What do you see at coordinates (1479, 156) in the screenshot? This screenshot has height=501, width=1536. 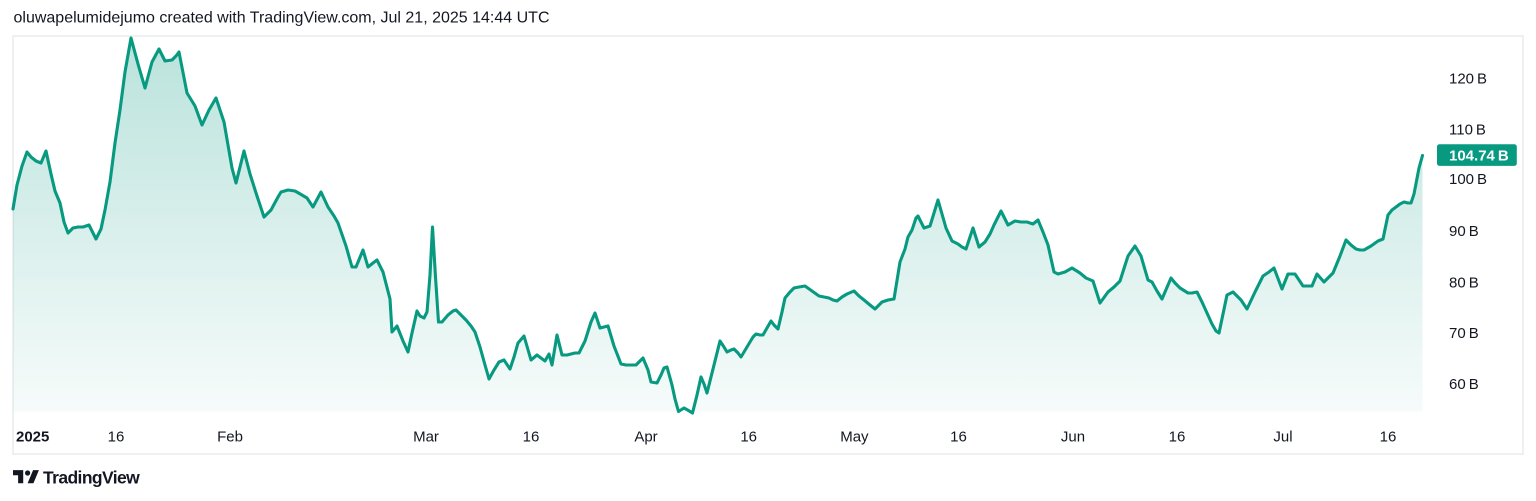 I see `svg-text: 104.74 B` at bounding box center [1479, 156].